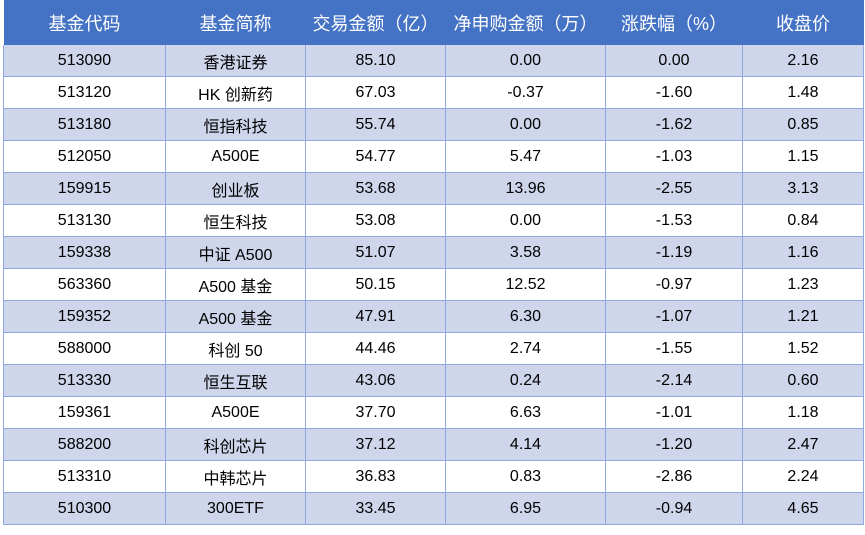 The image size is (865, 535). What do you see at coordinates (674, 188) in the screenshot?
I see `table-cell: -2.55` at bounding box center [674, 188].